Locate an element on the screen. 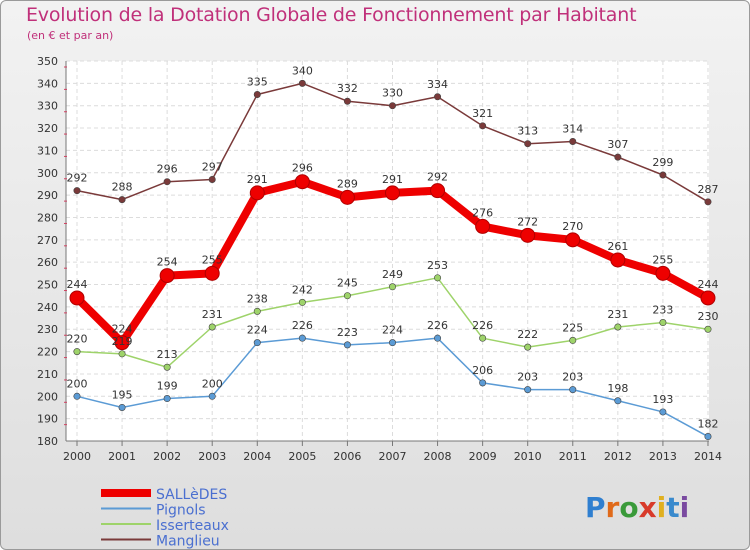 The height and width of the screenshot is (550, 750). data-label: 244 is located at coordinates (77, 284).